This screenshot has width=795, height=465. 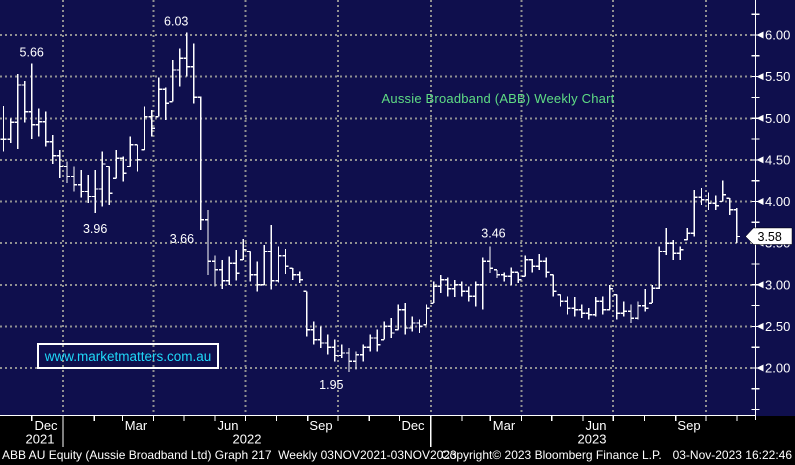 What do you see at coordinates (32, 52) in the screenshot?
I see `price-annotation: 5.66` at bounding box center [32, 52].